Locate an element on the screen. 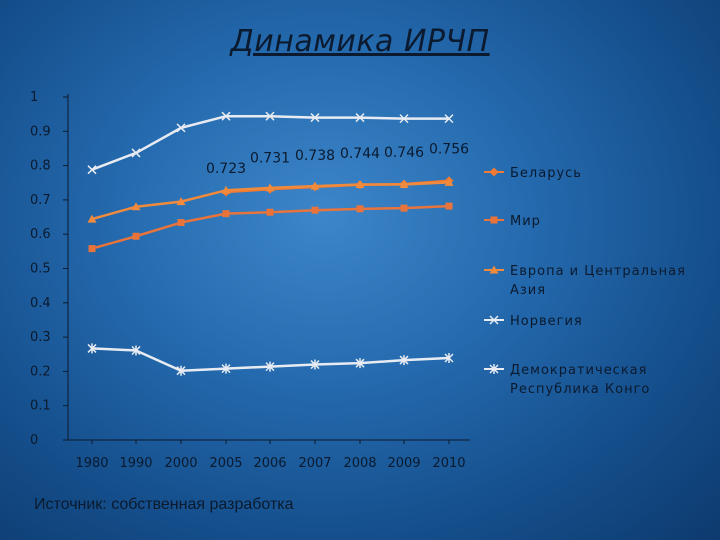  x-tick-label: 2010 is located at coordinates (448, 463).